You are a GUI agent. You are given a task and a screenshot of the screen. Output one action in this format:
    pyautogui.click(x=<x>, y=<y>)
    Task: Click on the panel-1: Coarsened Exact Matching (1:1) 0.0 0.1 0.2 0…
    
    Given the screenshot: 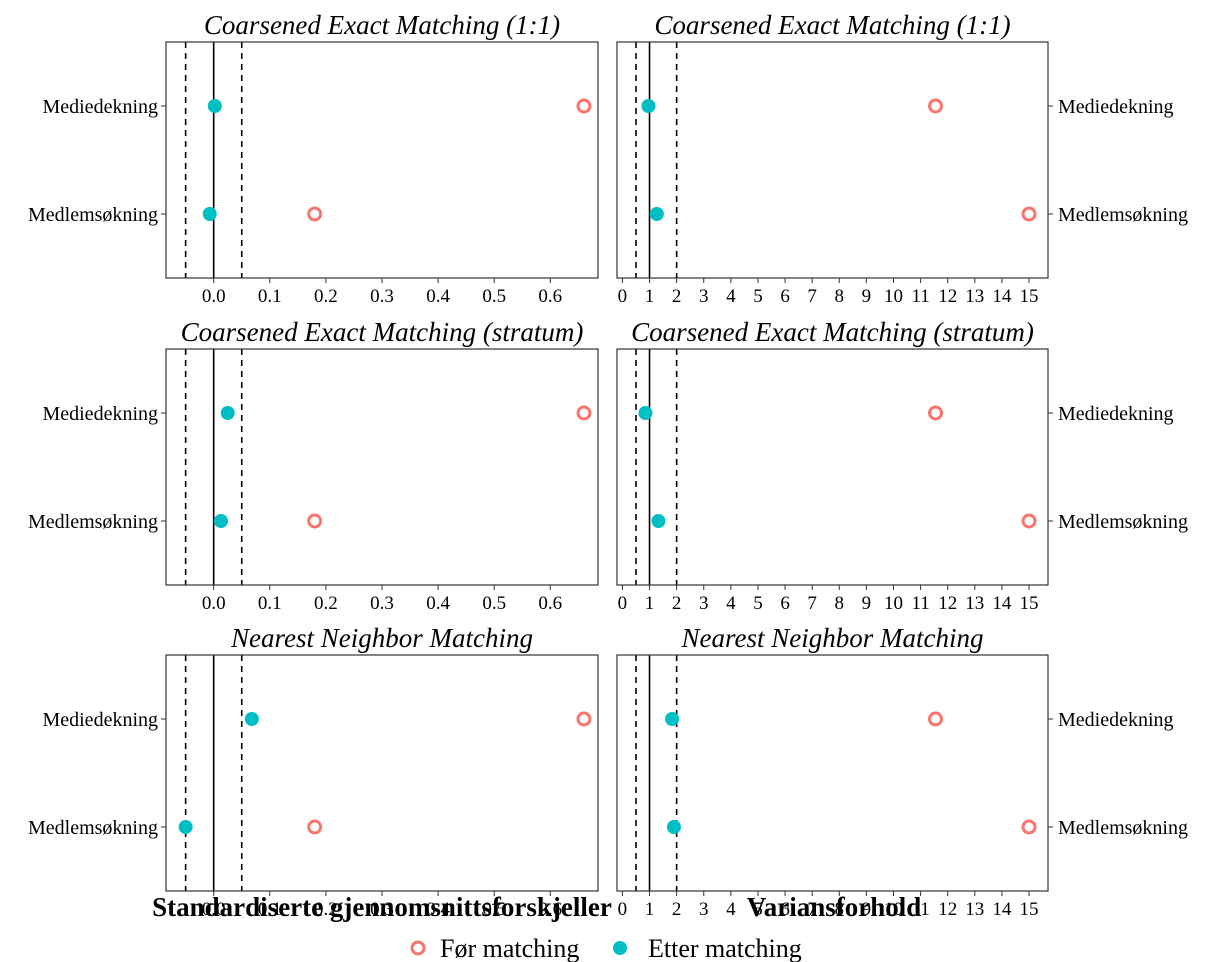 What is the action you would take?
    pyautogui.click(x=313, y=158)
    